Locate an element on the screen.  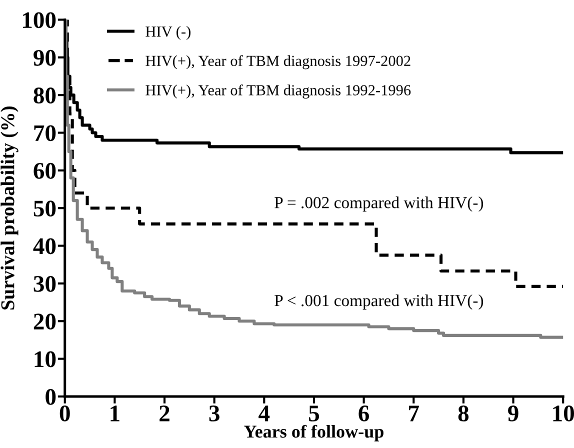
x-tick-label: 2 is located at coordinates (165, 414).